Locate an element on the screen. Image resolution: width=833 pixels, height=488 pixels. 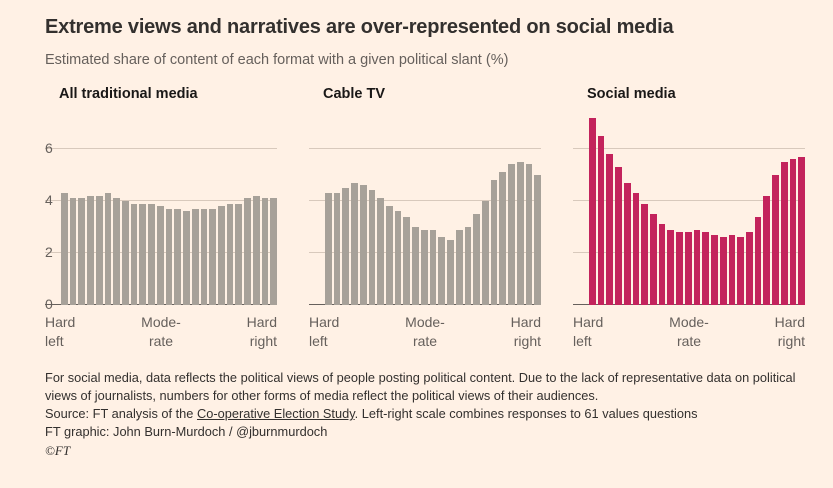
y-tick-label: 4 is located at coordinates (49, 199).